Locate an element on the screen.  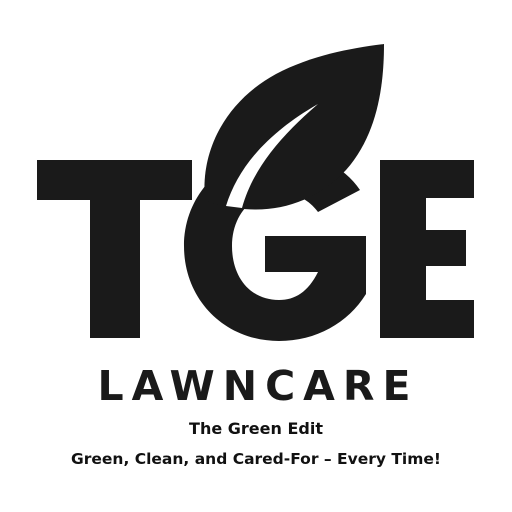
company-subtitle: The Green Edit is located at coordinates (256, 428).